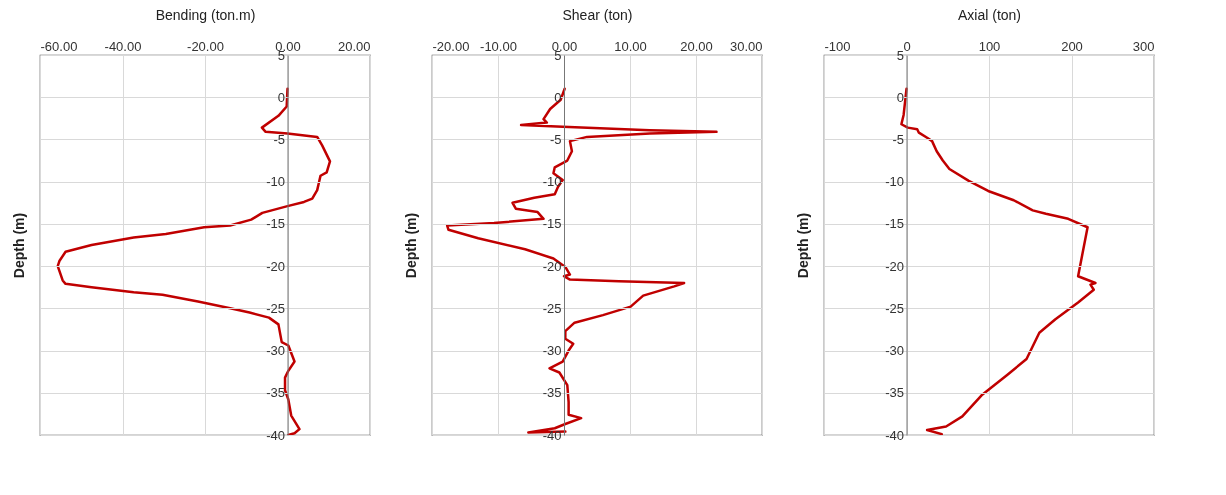 This screenshot has height=495, width=1226. I want to click on x-axis-title: Shear (ton), so click(597, 14).